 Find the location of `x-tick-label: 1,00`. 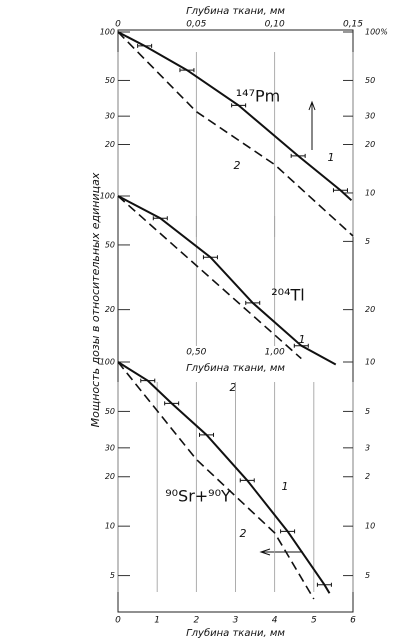

x-tick-label: 1,00 is located at coordinates (275, 353).